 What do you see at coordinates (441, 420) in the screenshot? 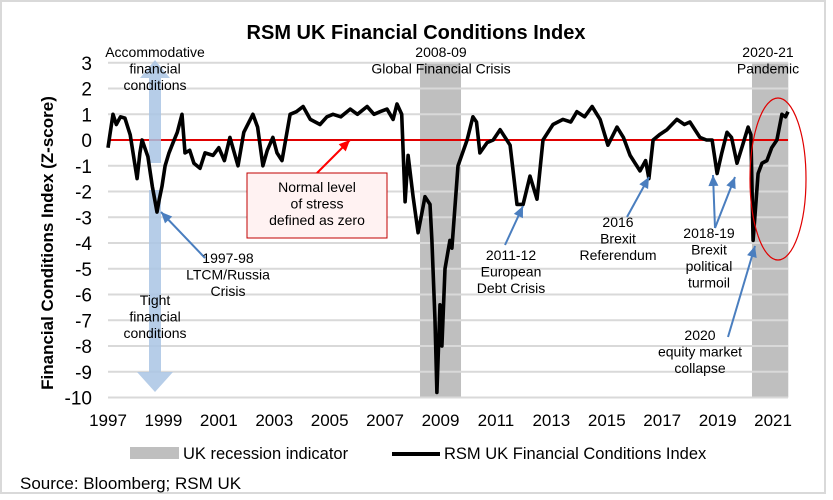
I see `x-tick-label: 2009` at bounding box center [441, 420].